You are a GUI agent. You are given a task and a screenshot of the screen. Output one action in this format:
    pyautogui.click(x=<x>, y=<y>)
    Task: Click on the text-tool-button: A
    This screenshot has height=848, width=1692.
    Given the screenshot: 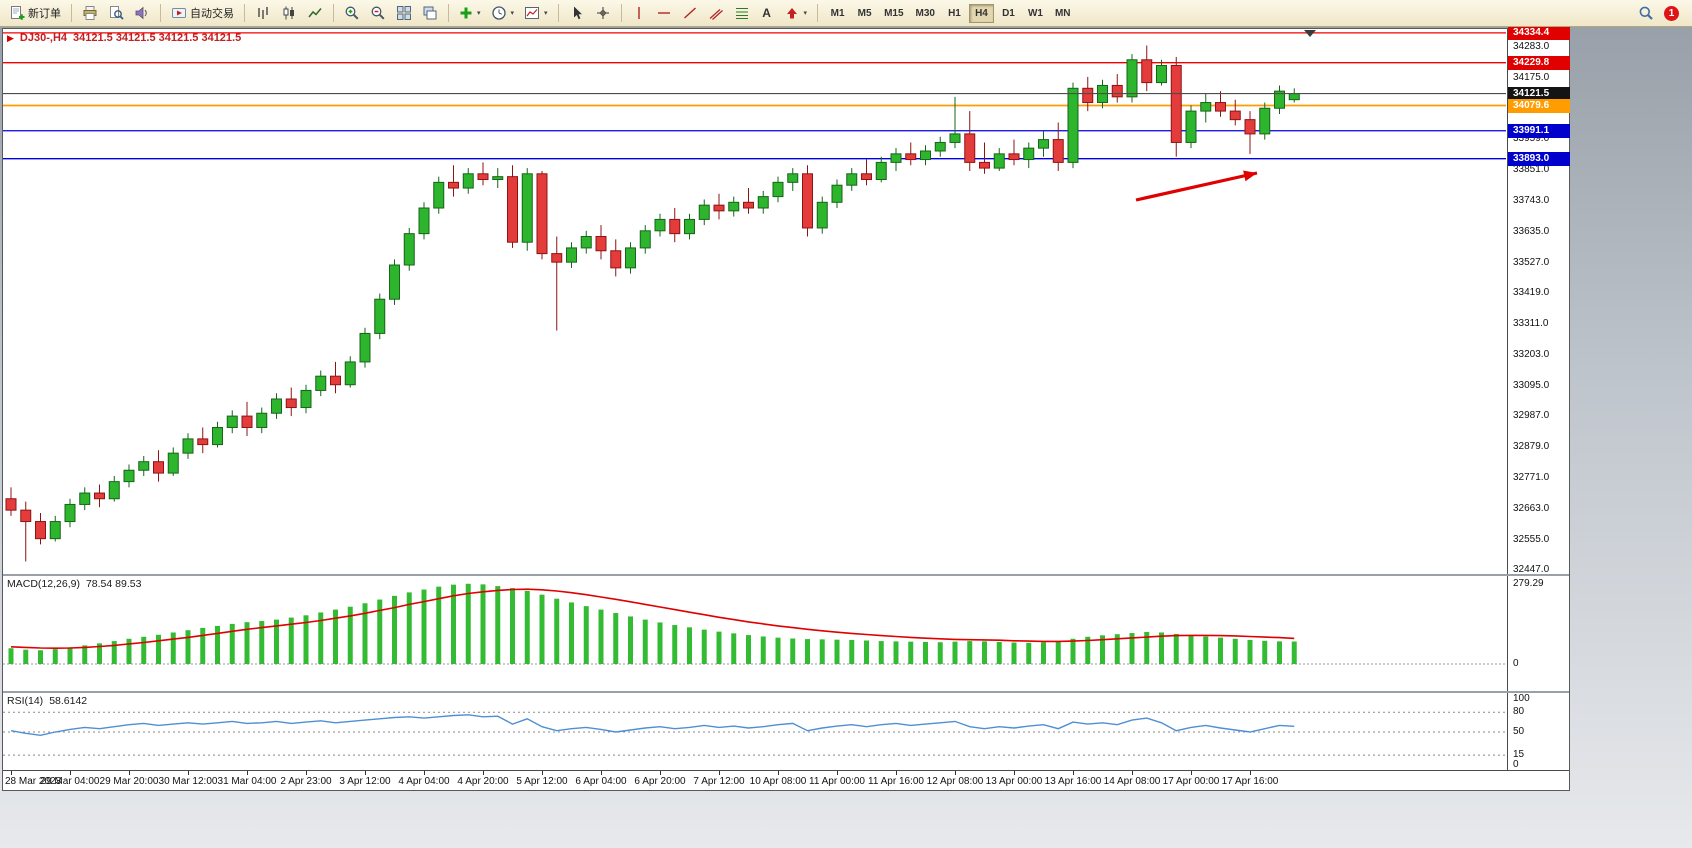 What is the action you would take?
    pyautogui.click(x=767, y=13)
    